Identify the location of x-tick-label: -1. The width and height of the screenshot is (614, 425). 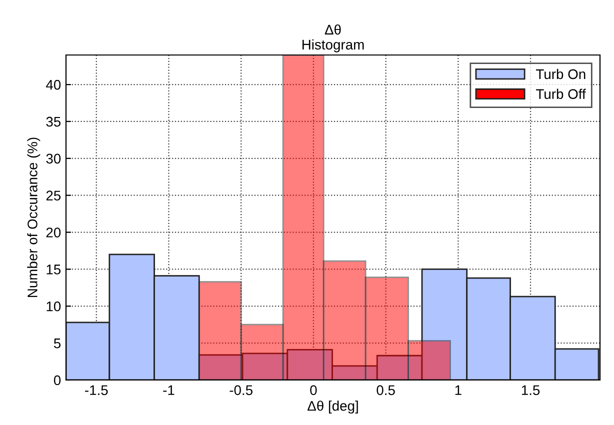
(168, 390).